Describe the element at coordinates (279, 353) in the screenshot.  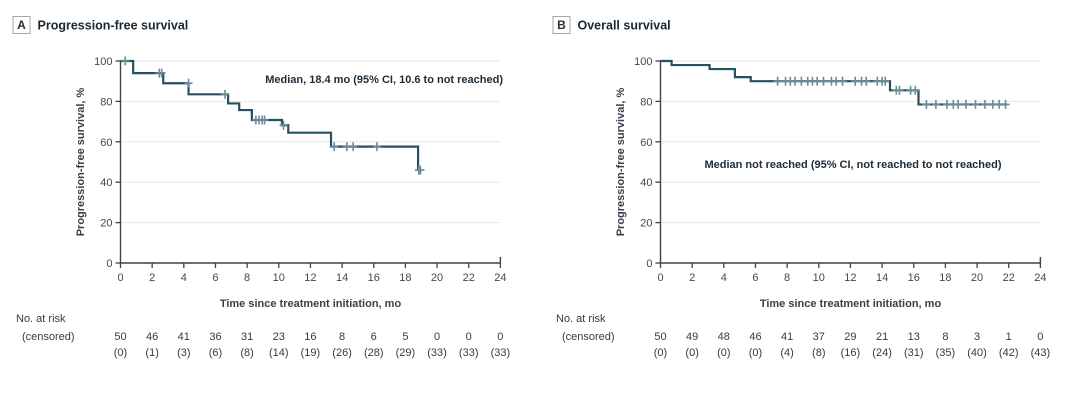
I see `censored-value: (14)` at that location.